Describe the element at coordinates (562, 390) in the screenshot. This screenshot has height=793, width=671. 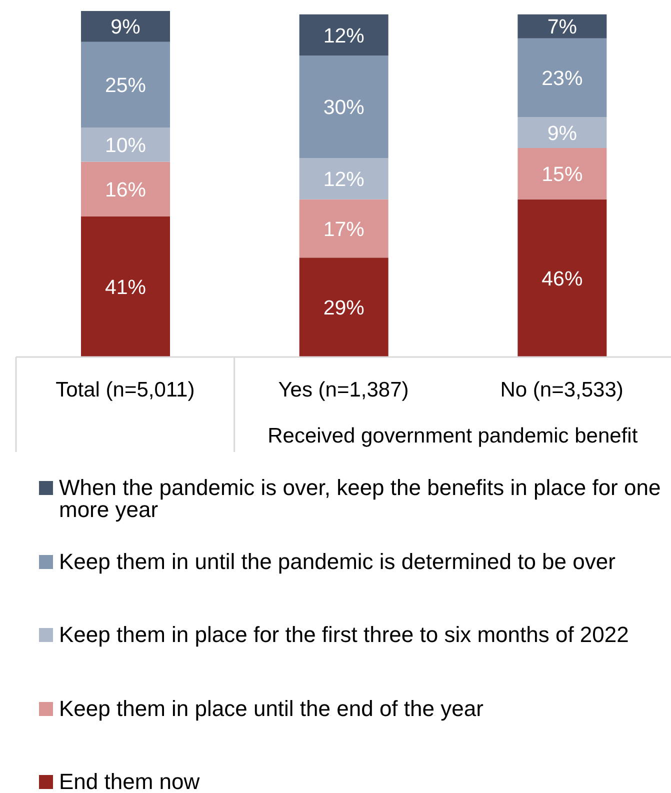
I see `x-tick-label: No (n=3,533)` at that location.